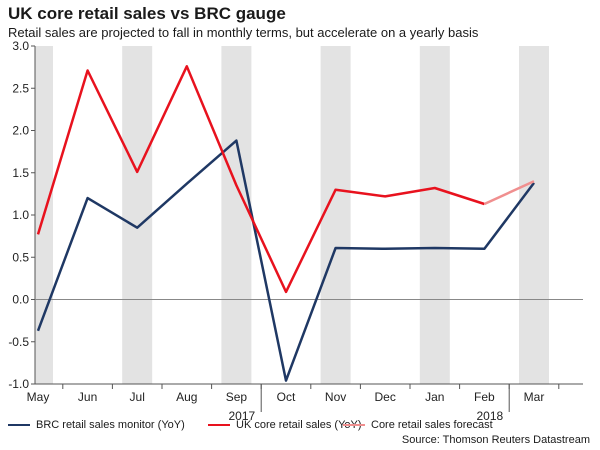  I want to click on y-tick-label: -0.5, so click(18, 342).